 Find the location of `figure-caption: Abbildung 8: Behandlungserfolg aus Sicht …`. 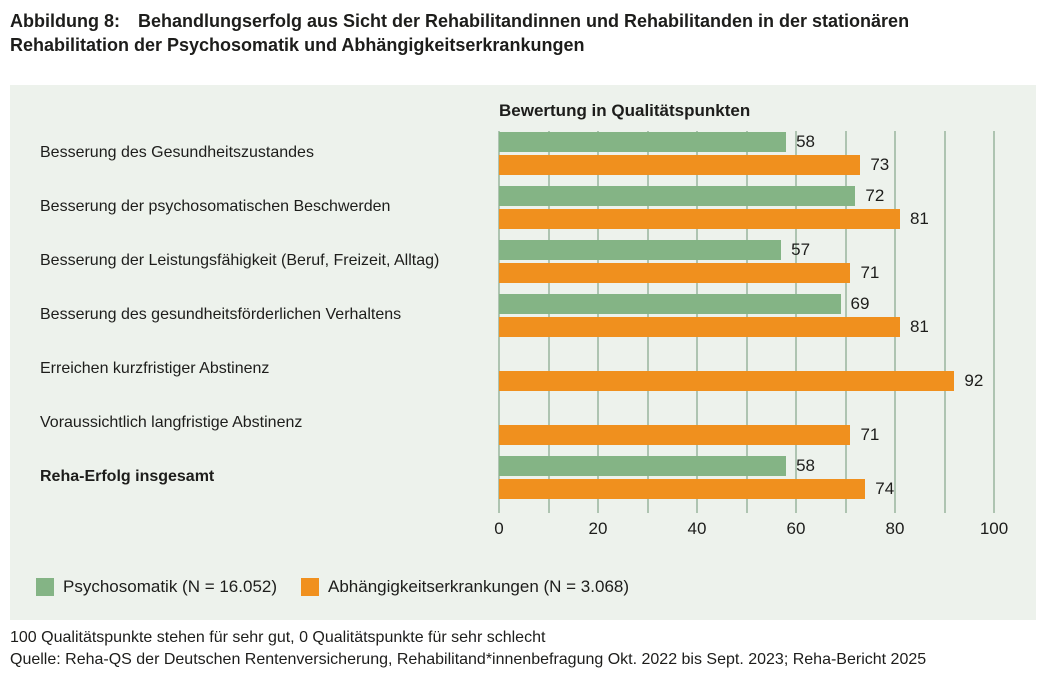

figure-caption: Abbildung 8: Behandlungserfolg aus Sicht … is located at coordinates (520, 34).